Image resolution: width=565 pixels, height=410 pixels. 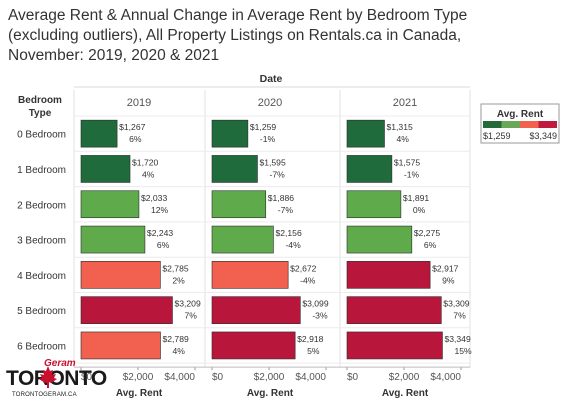 I want to click on bar-change-label: 2%, so click(x=178, y=280).